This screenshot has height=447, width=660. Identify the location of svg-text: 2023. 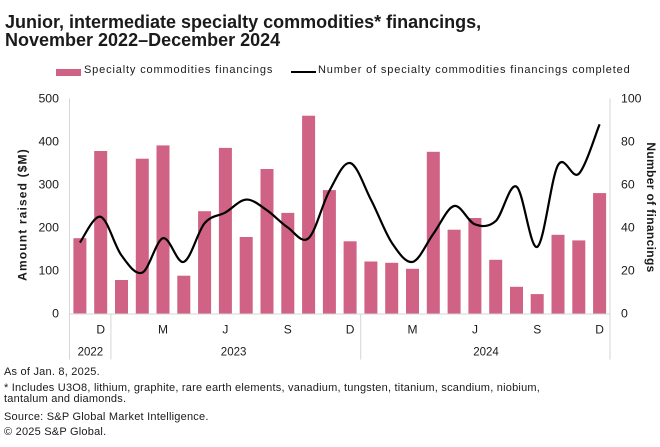
(234, 353).